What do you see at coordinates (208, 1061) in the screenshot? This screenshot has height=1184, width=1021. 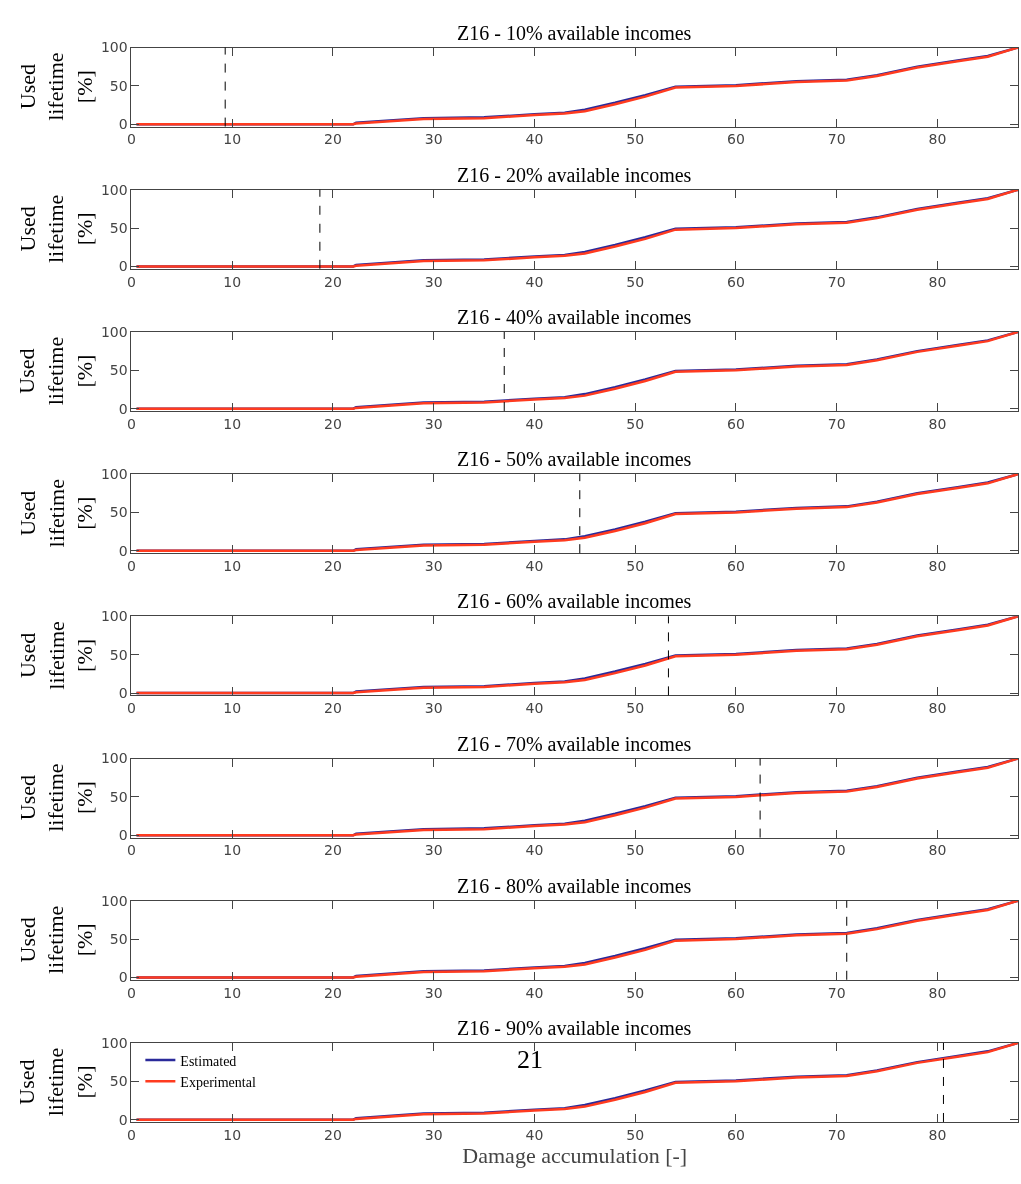 I see `legend-label: Estimated` at bounding box center [208, 1061].